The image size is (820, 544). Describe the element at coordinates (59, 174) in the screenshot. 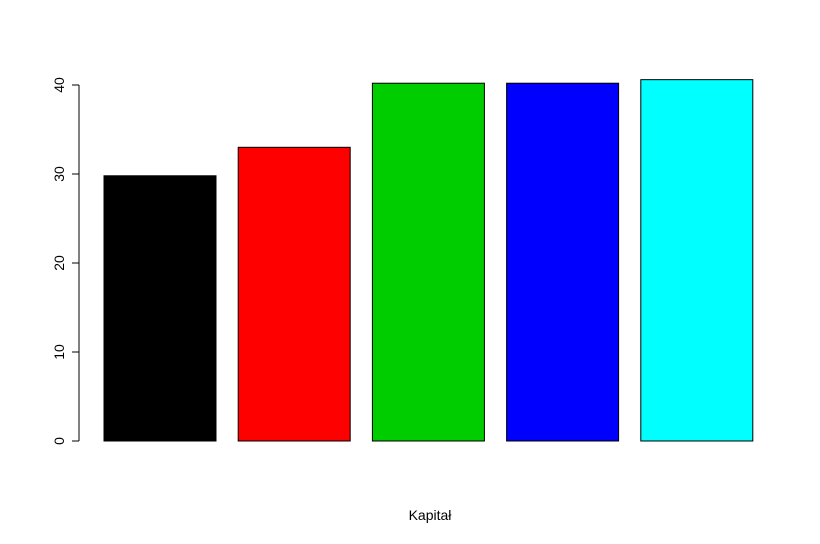

I see `y-tick-label: 30` at that location.